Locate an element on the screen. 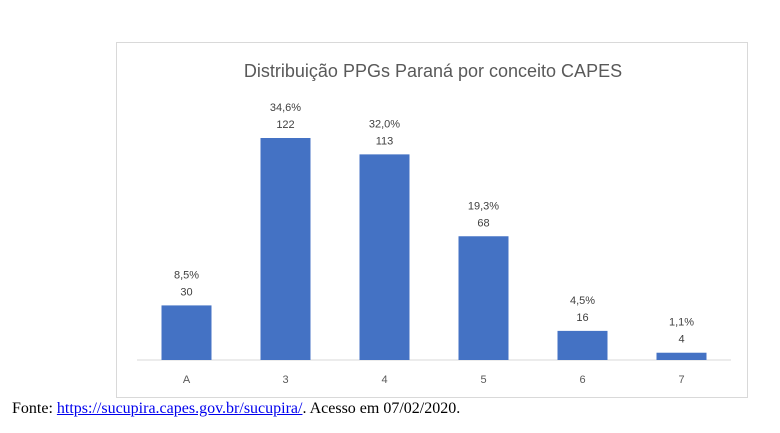  value-label-3: 122 is located at coordinates (285, 125).